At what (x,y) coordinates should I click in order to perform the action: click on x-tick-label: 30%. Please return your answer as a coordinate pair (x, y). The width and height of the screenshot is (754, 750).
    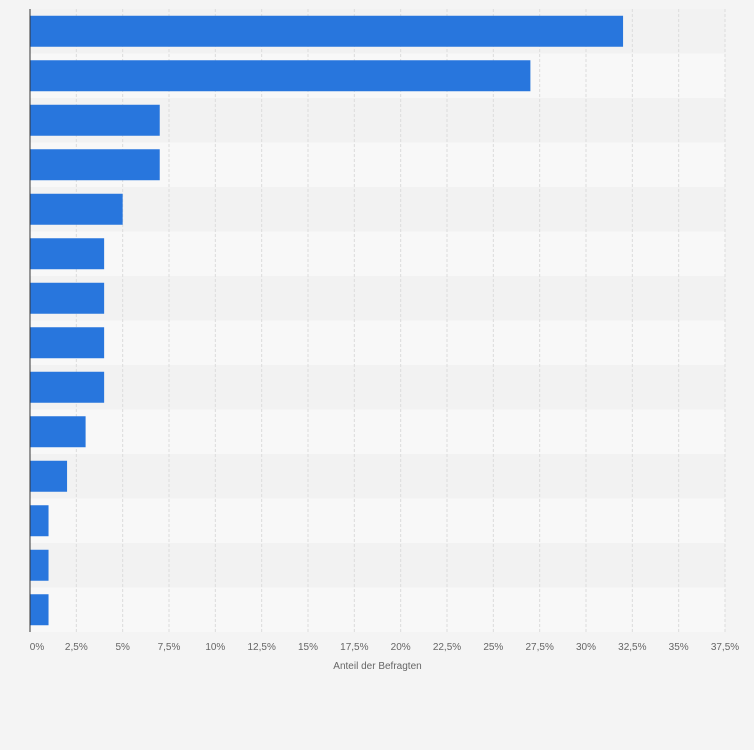
    Looking at the image, I should click on (586, 647).